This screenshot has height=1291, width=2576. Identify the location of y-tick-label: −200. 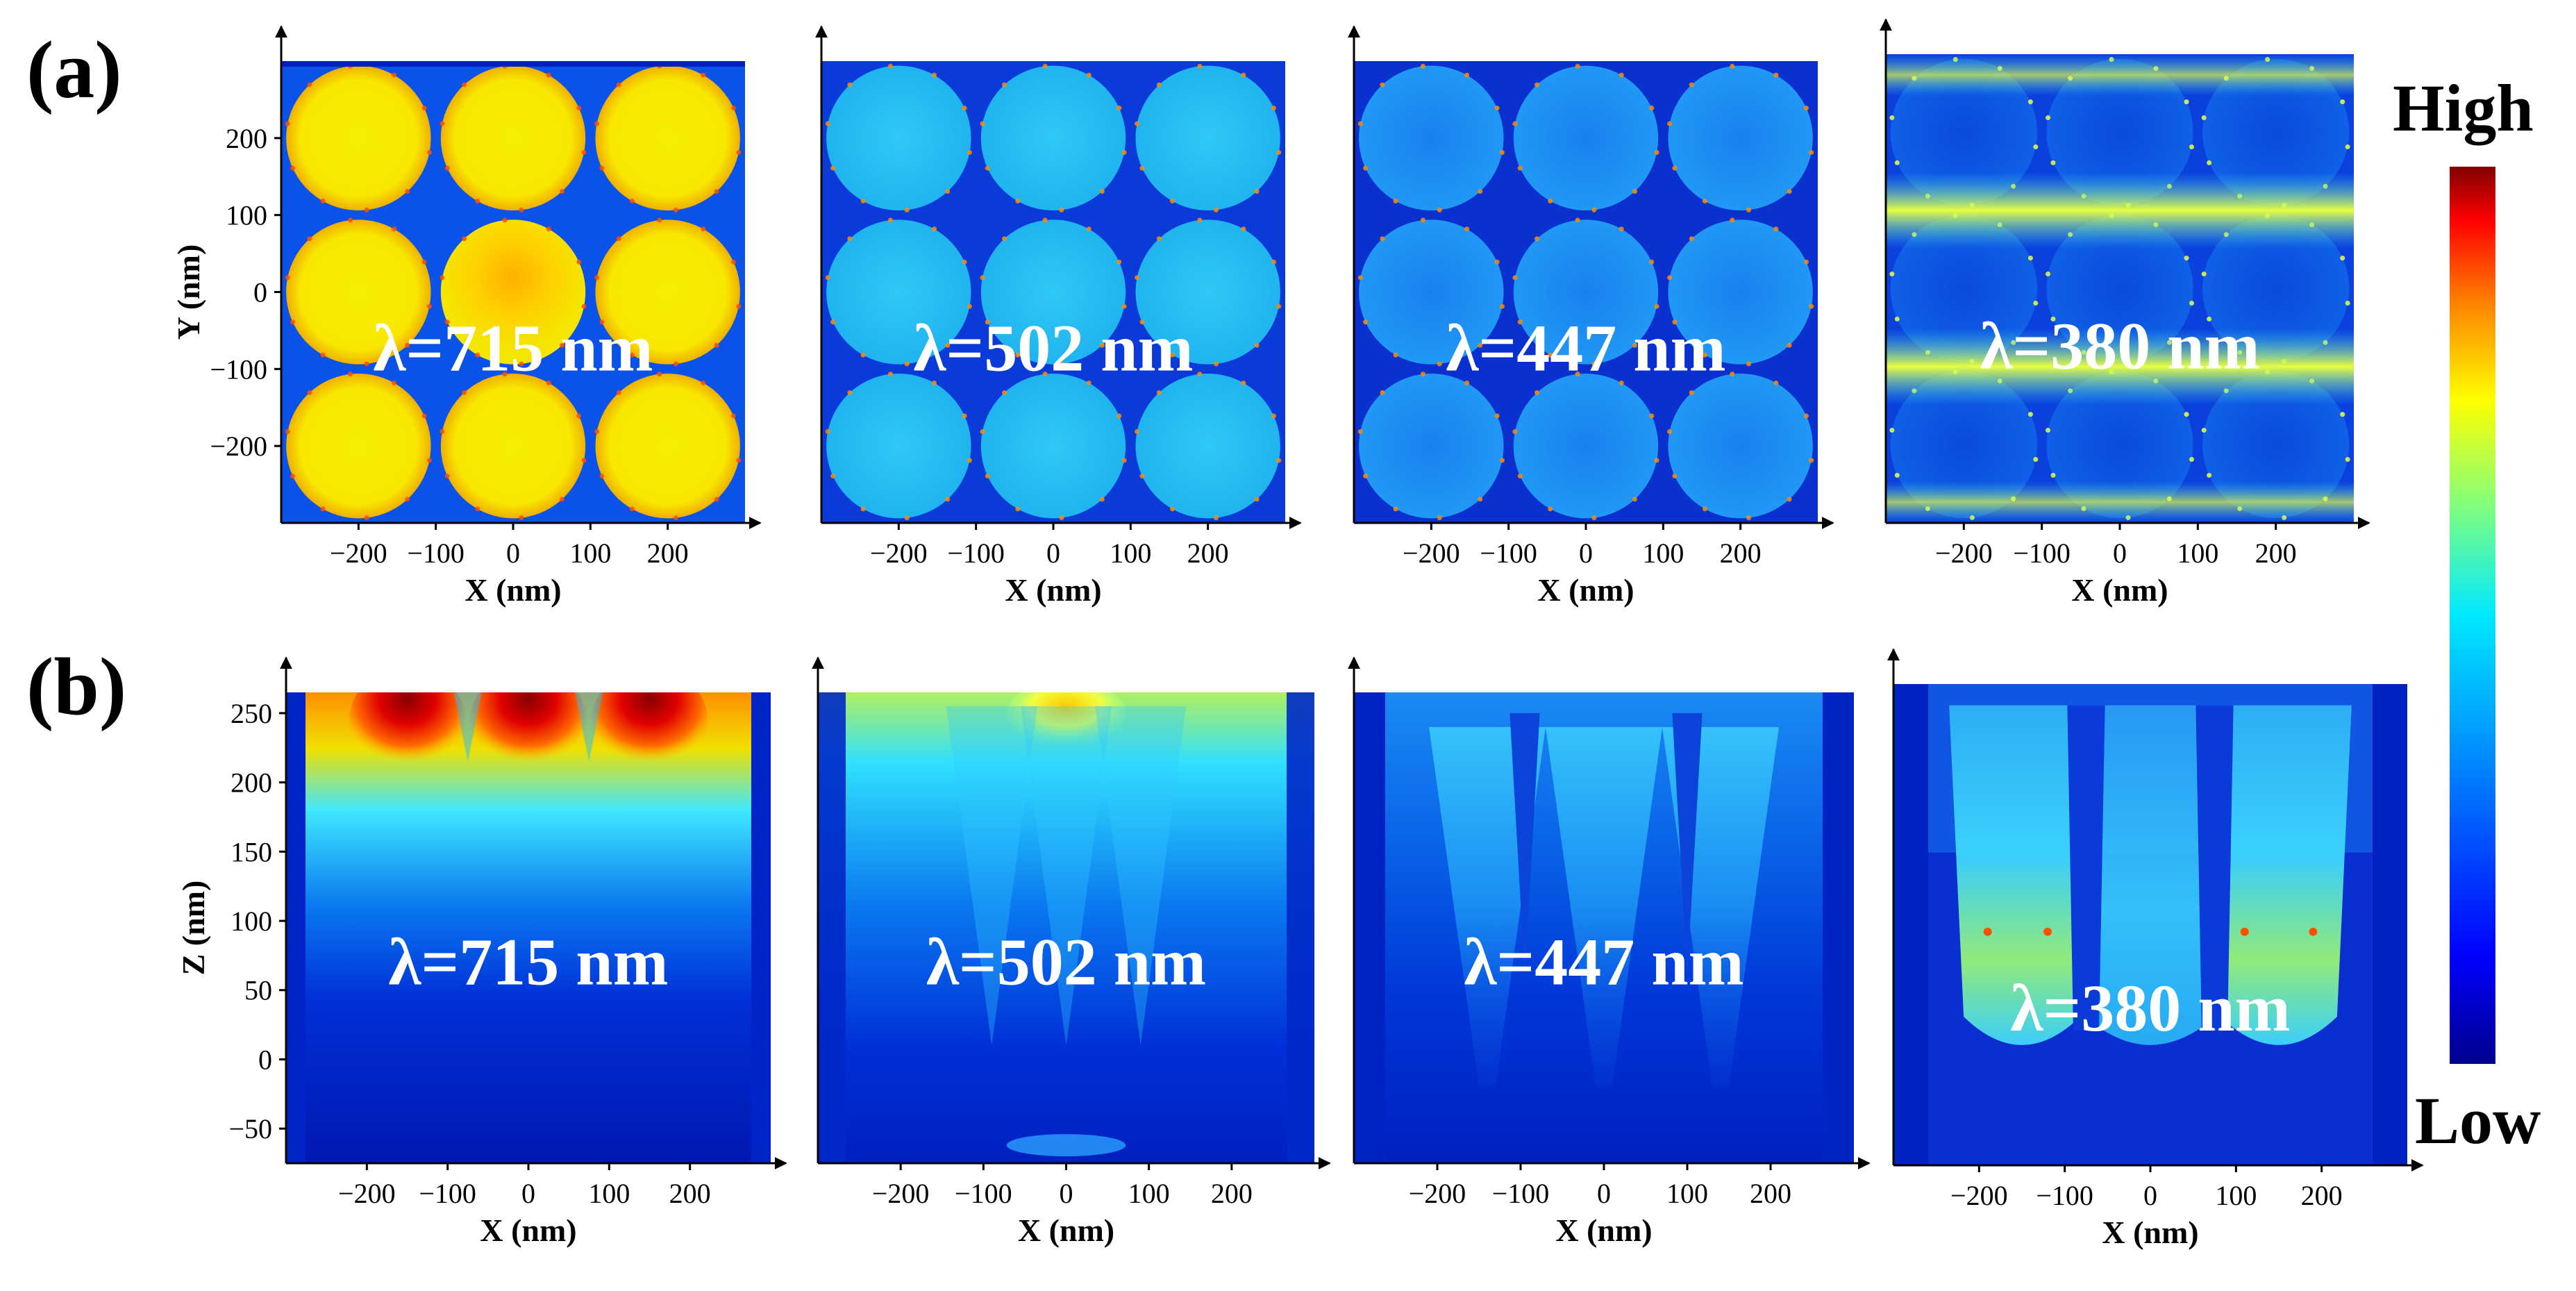
(238, 446).